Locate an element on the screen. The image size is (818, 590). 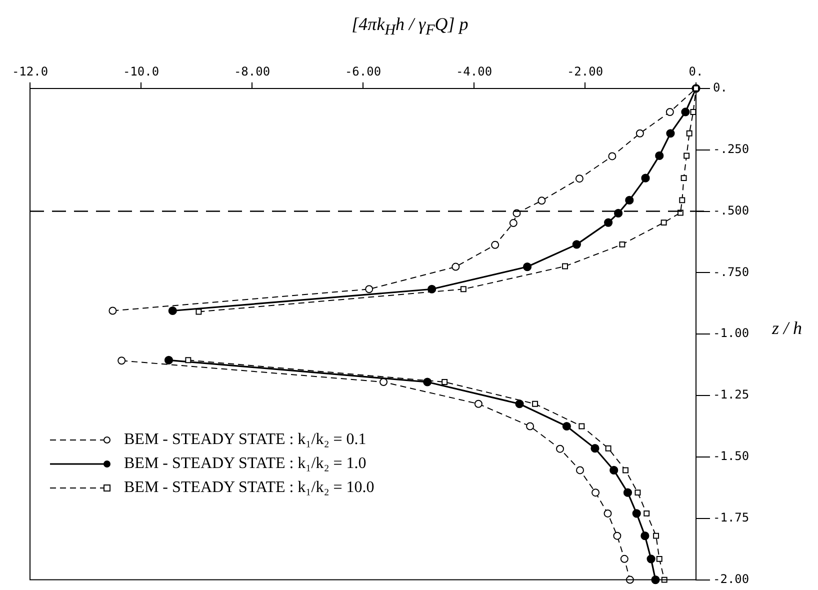
y-tick-label: -1.25 is located at coordinates (731, 395).